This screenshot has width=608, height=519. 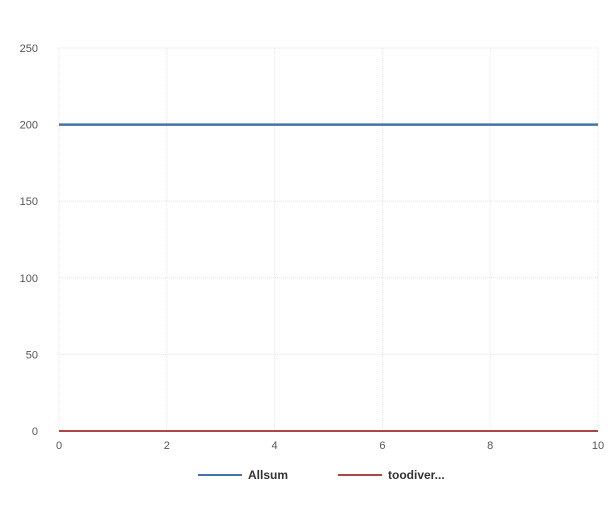 I want to click on x-tick-label: 0, so click(x=59, y=446).